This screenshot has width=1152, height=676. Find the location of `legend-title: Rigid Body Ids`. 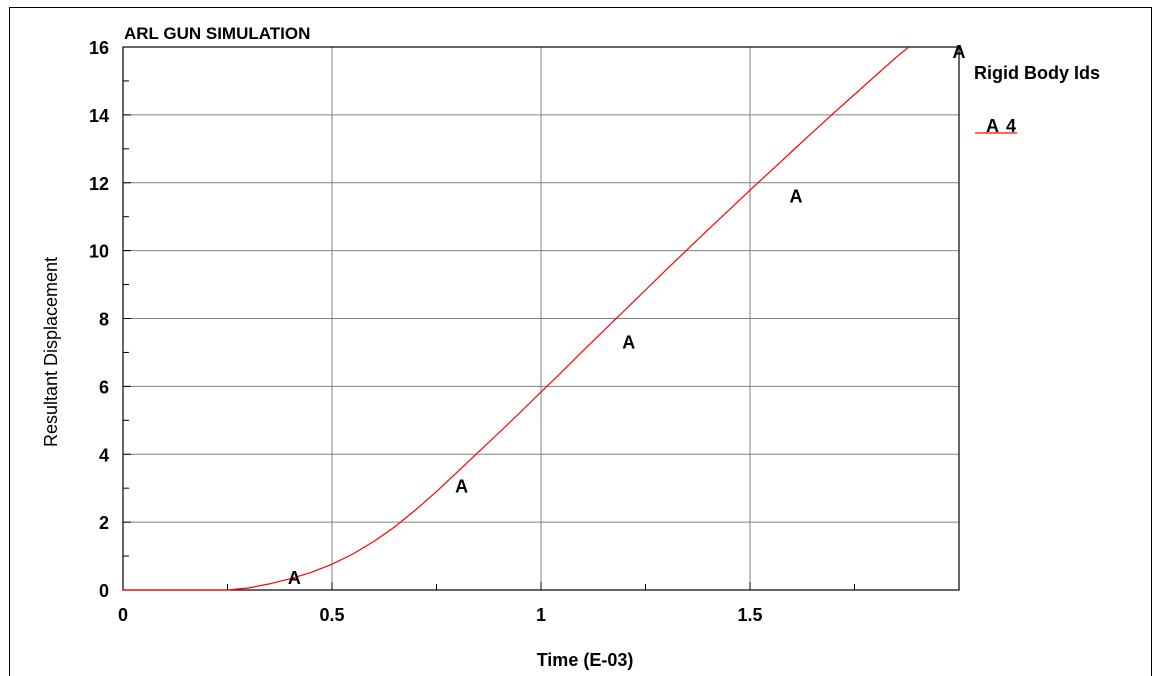

legend-title: Rigid Body Ids is located at coordinates (1037, 73).